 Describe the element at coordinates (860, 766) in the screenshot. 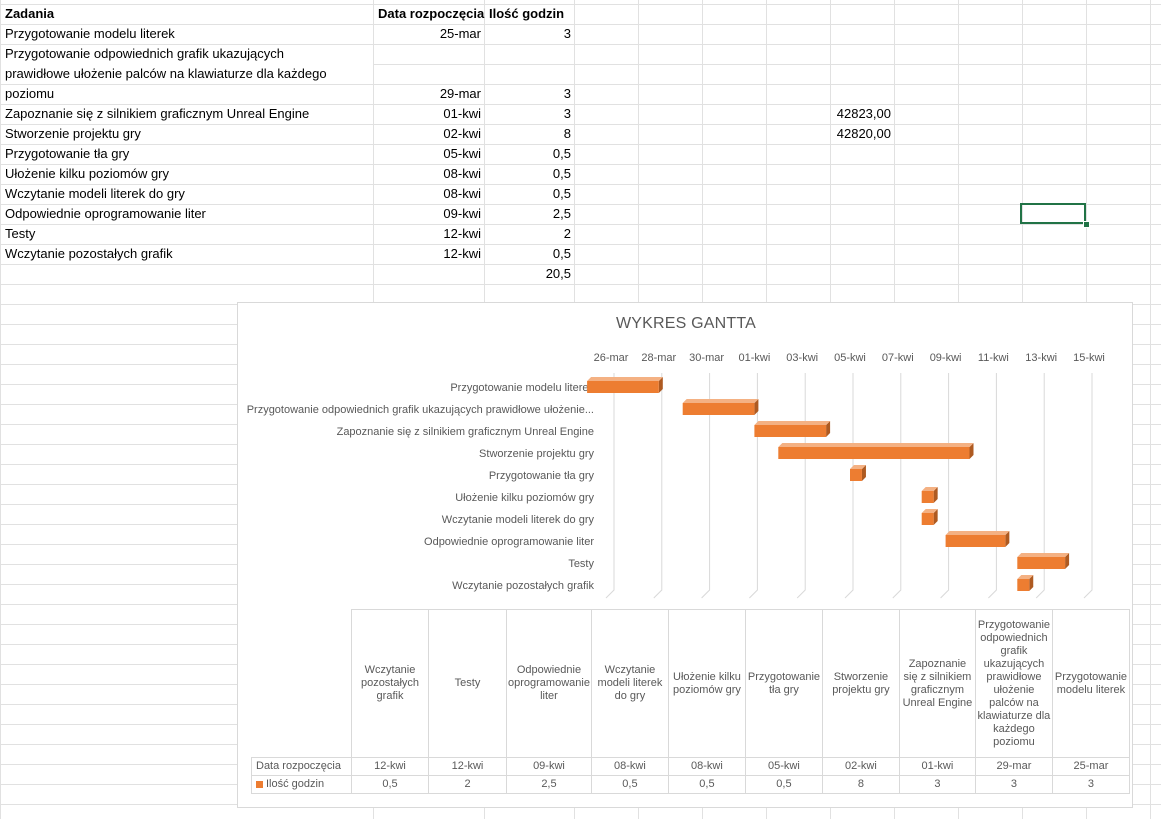

I see `table-cell: 02-kwi` at that location.